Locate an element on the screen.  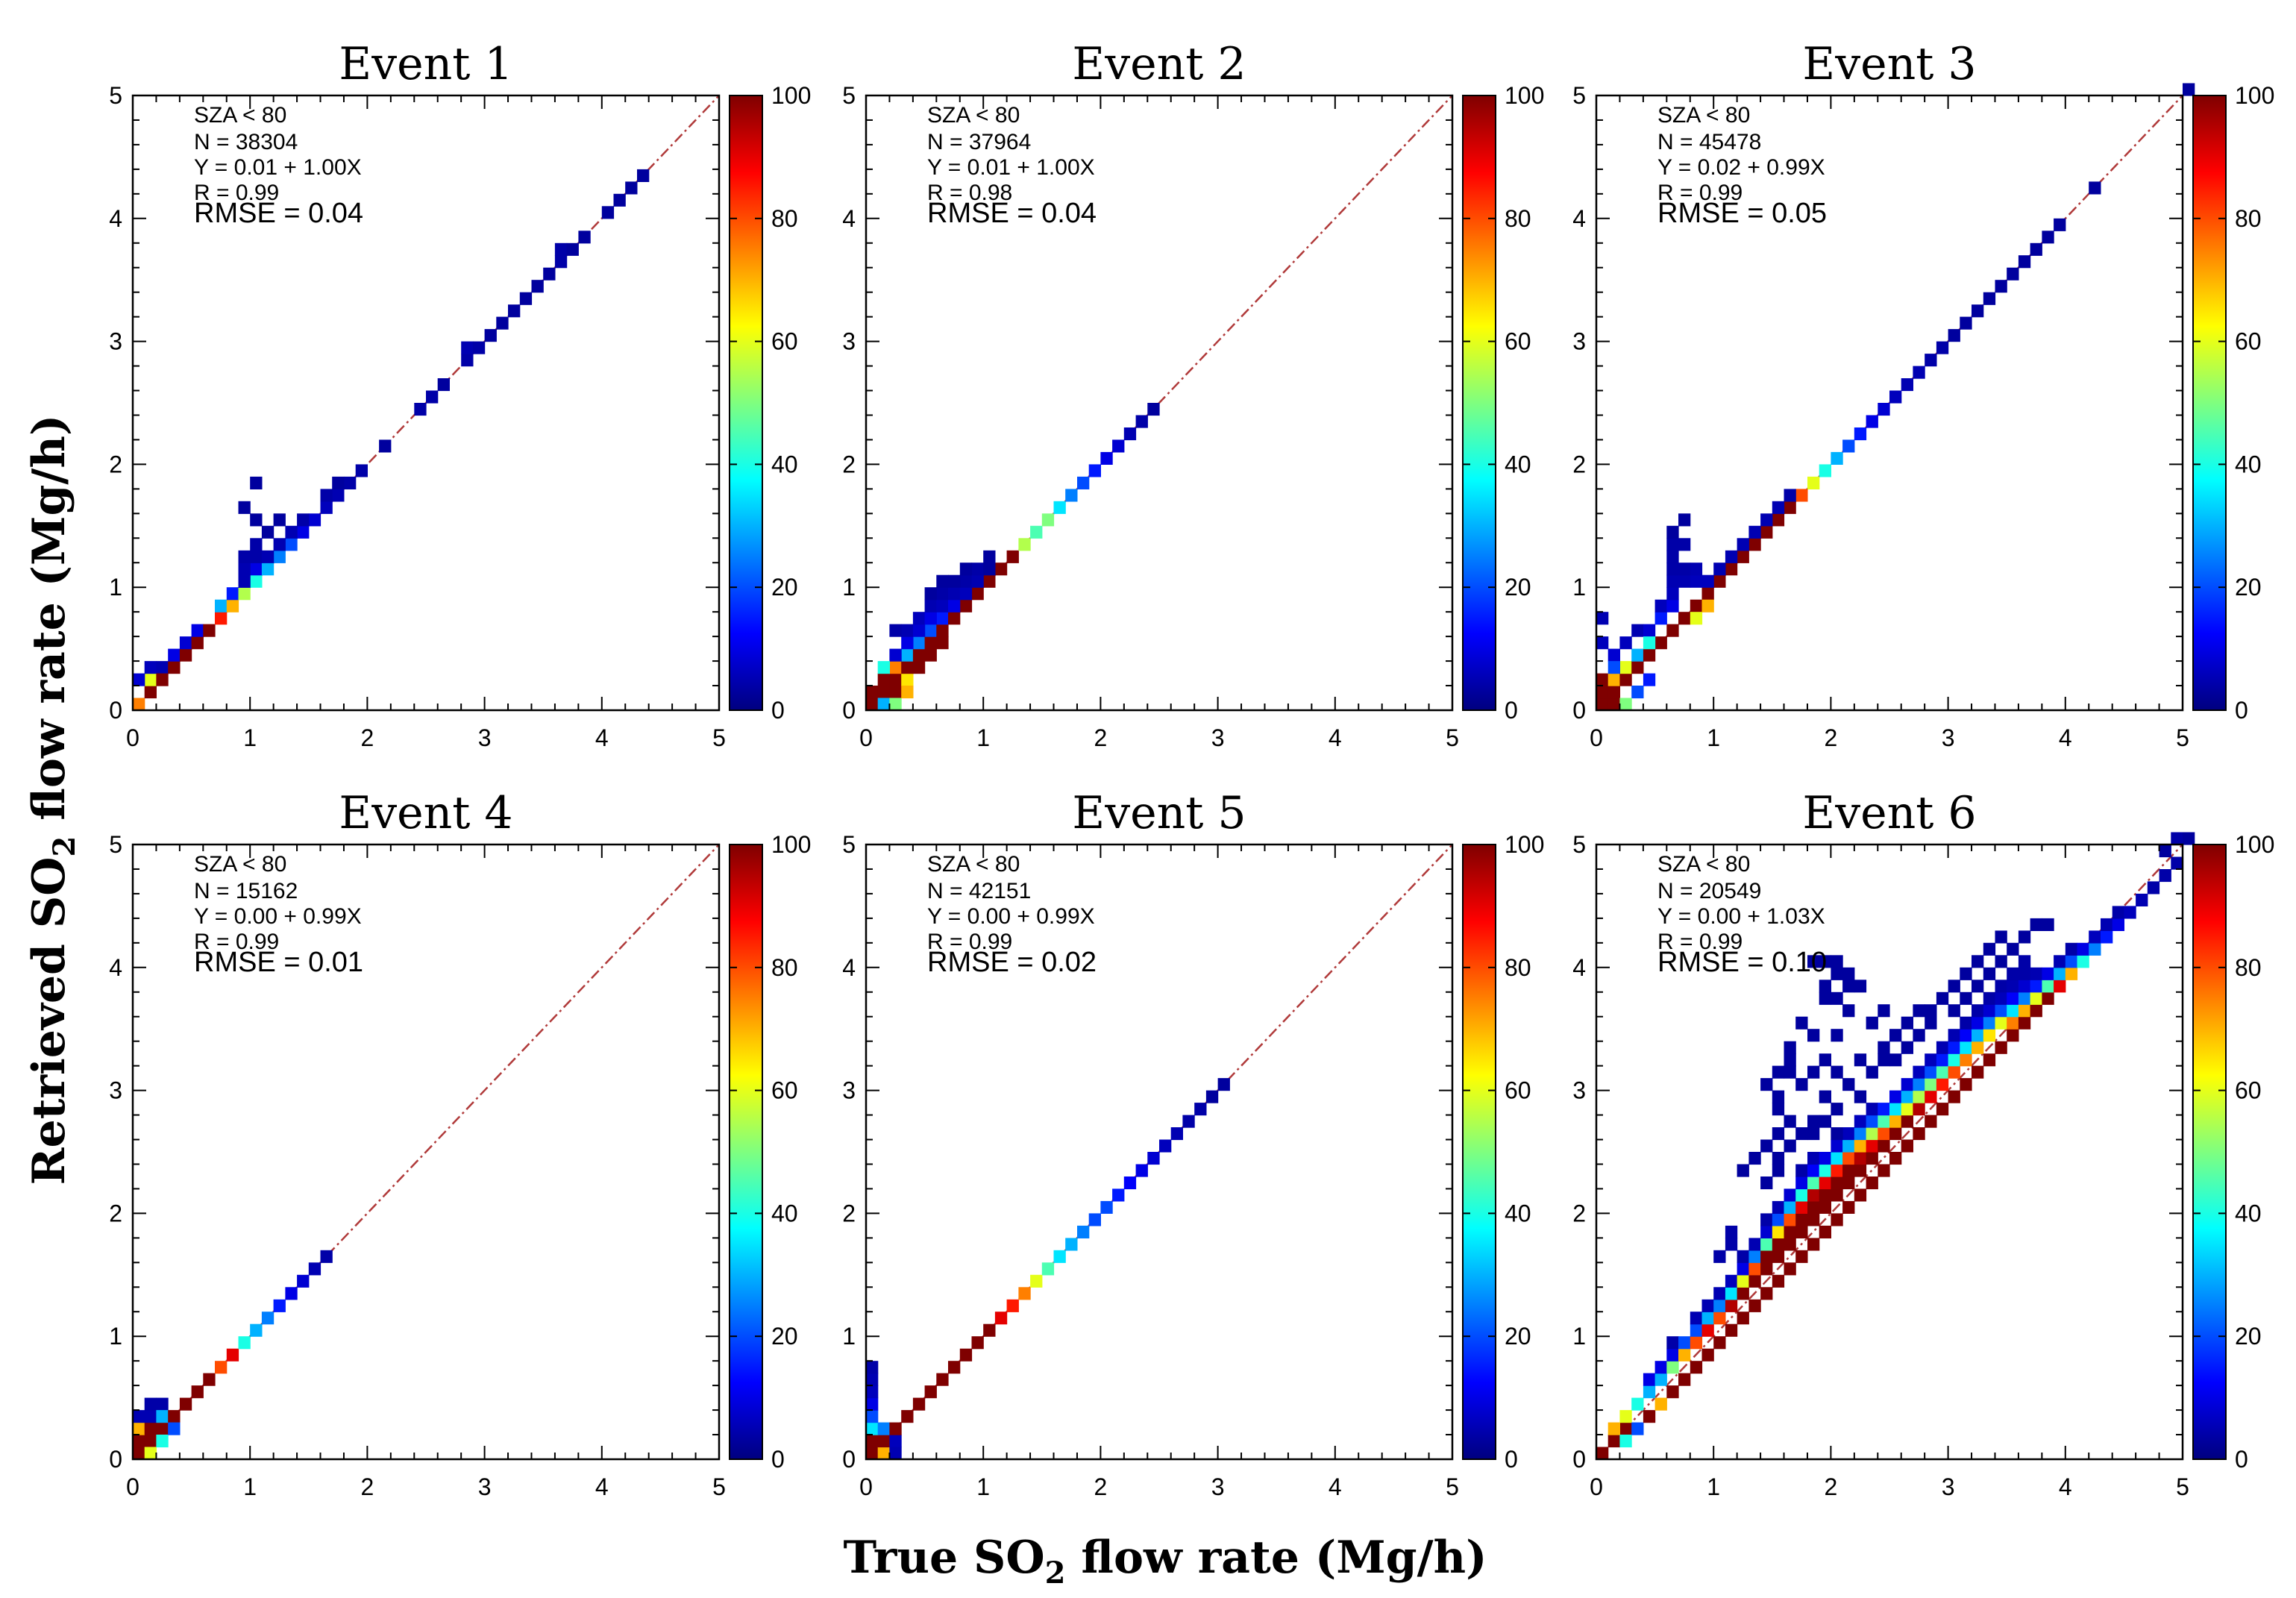
colorbar-tick-label: 20 is located at coordinates (1518, 1336).